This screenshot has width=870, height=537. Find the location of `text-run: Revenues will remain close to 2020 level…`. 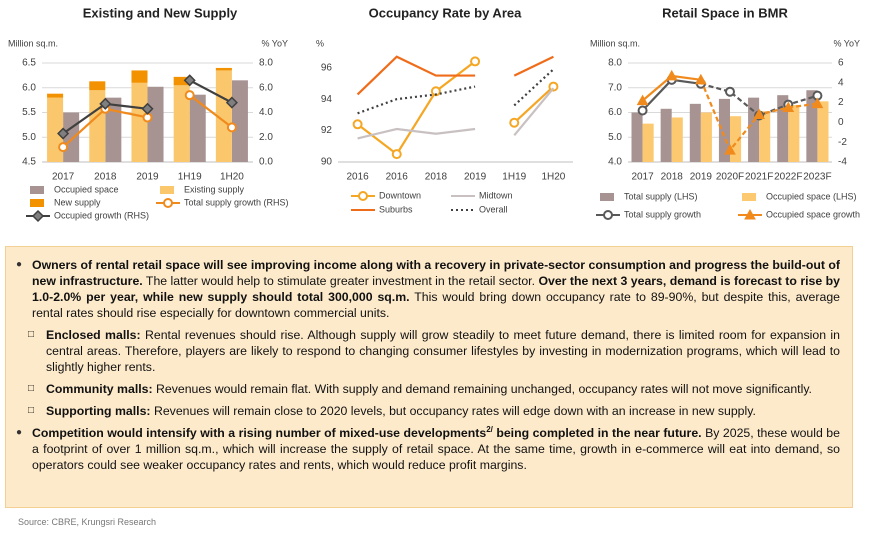

text-run: Revenues will remain close to 2020 level… is located at coordinates (453, 411).